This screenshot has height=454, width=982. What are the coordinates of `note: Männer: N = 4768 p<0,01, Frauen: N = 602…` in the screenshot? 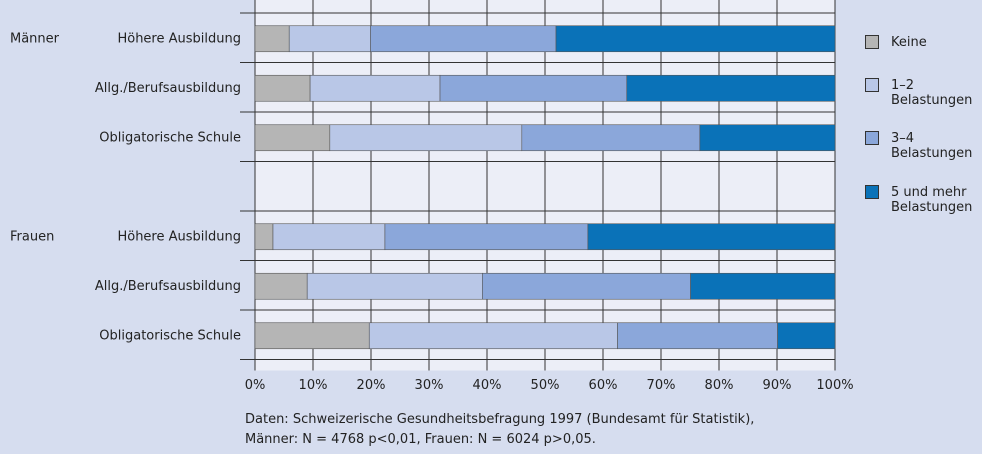 It's located at (420, 439).